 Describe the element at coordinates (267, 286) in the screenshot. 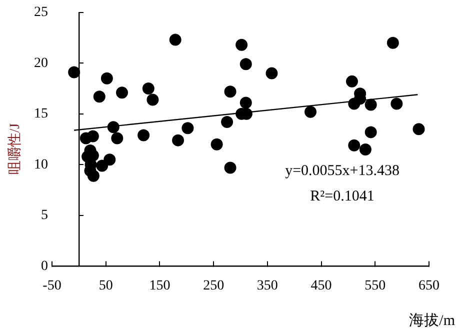

I see `x-tick-label: 350` at that location.